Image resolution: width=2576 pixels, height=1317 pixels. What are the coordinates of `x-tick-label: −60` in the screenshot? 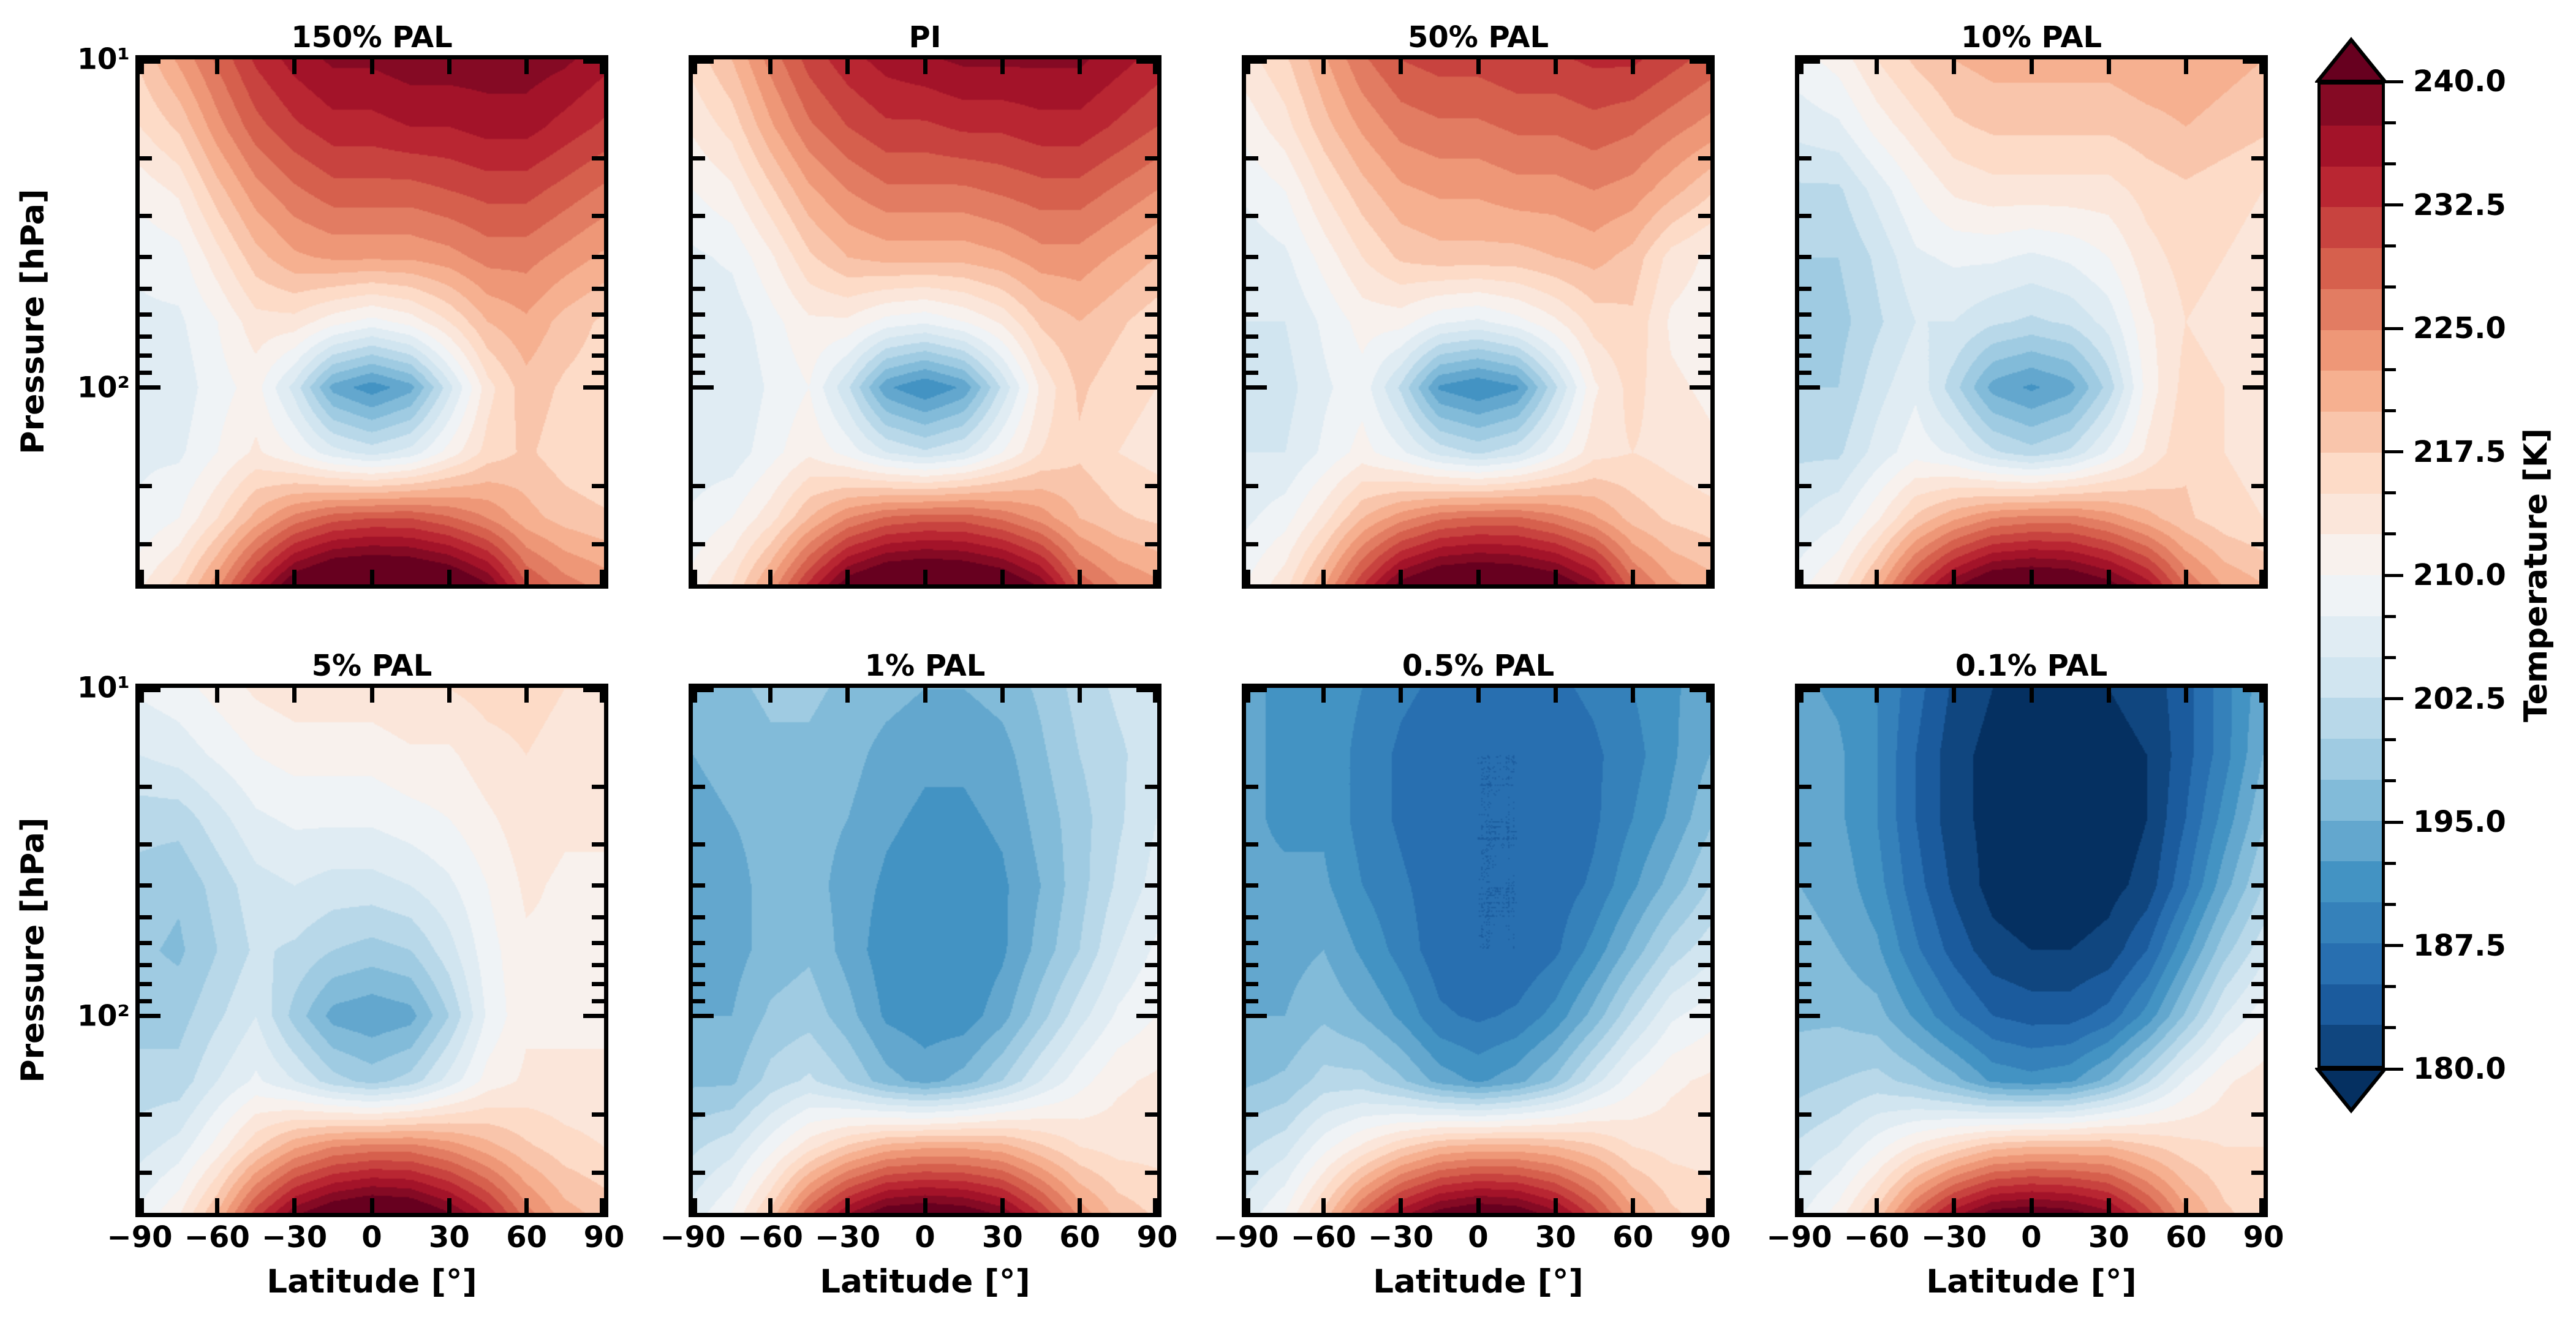 It's located at (1876, 1237).